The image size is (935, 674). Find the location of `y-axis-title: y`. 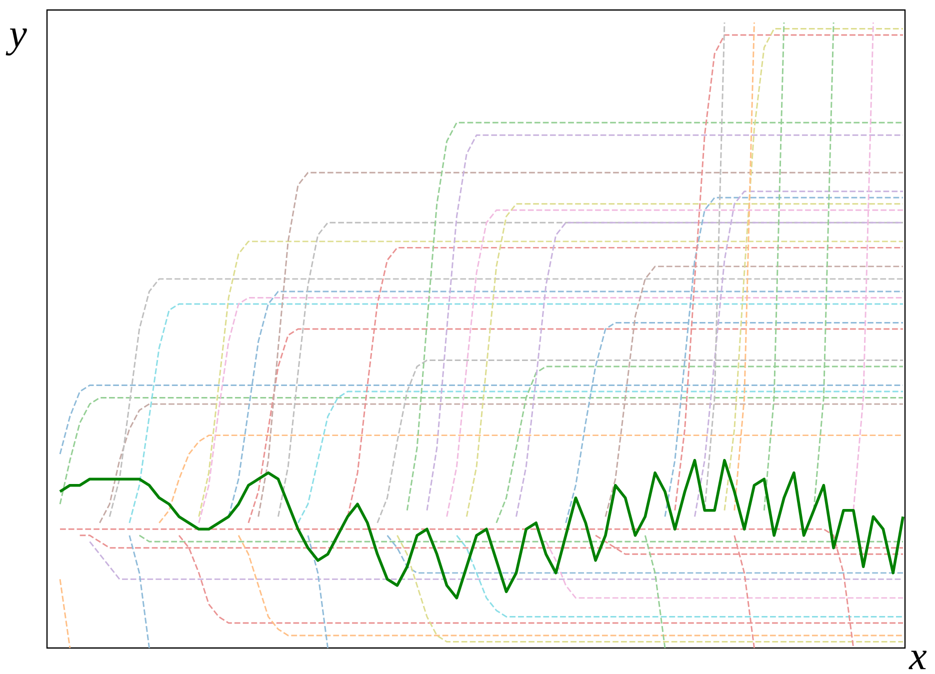

y-axis-title: y is located at coordinates (16, 42).